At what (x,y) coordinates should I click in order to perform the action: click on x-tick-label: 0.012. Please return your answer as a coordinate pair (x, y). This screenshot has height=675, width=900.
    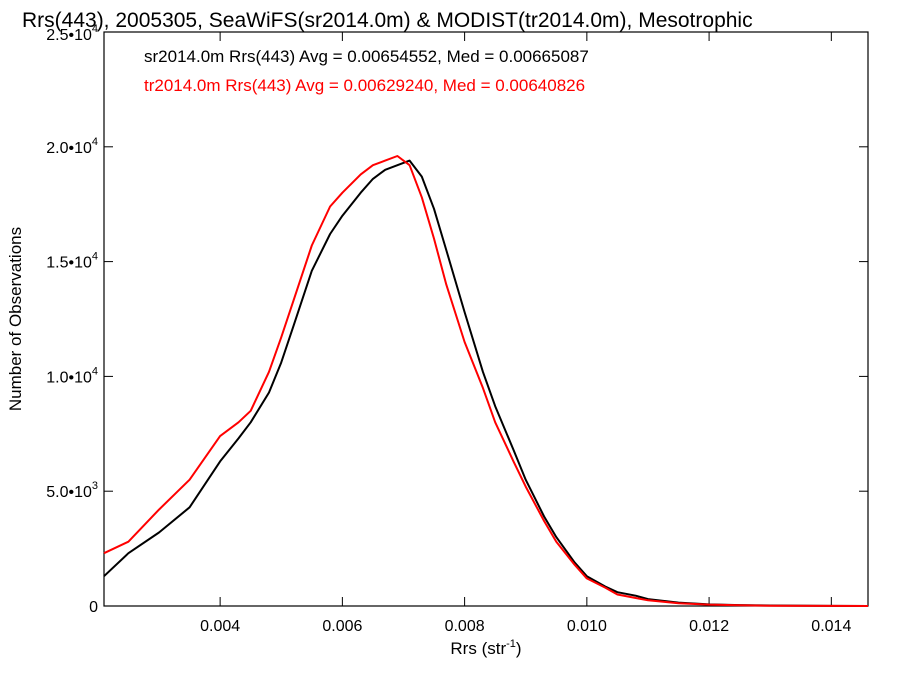
    Looking at the image, I should click on (709, 626).